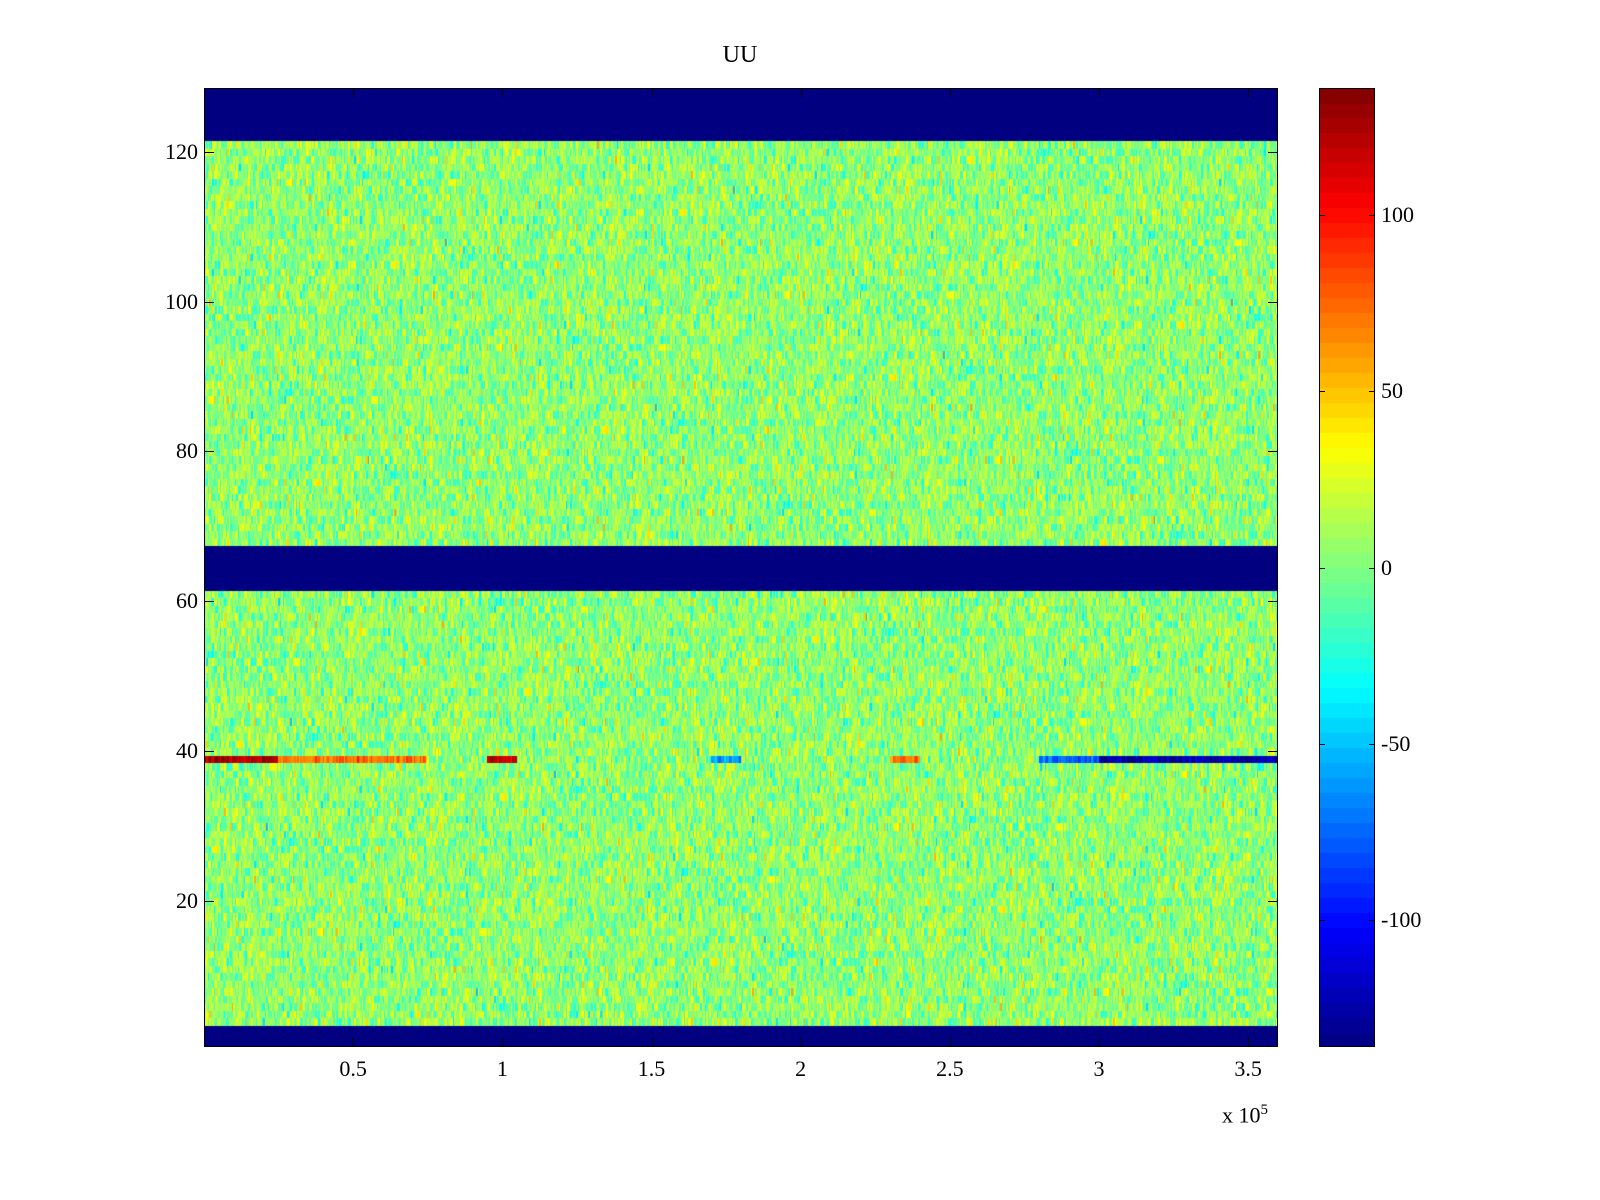 The height and width of the screenshot is (1200, 1600). I want to click on colorbar-tick-label: 50, so click(1392, 391).